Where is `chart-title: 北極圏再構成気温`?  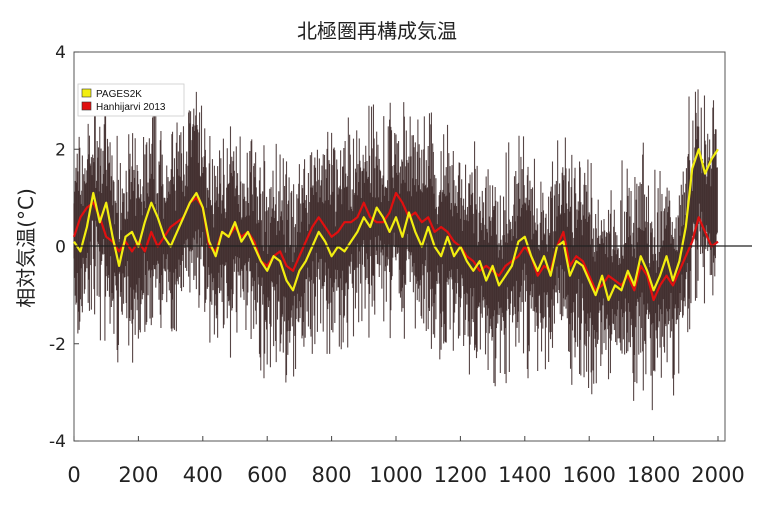 chart-title: 北極圏再構成気温 is located at coordinates (377, 31).